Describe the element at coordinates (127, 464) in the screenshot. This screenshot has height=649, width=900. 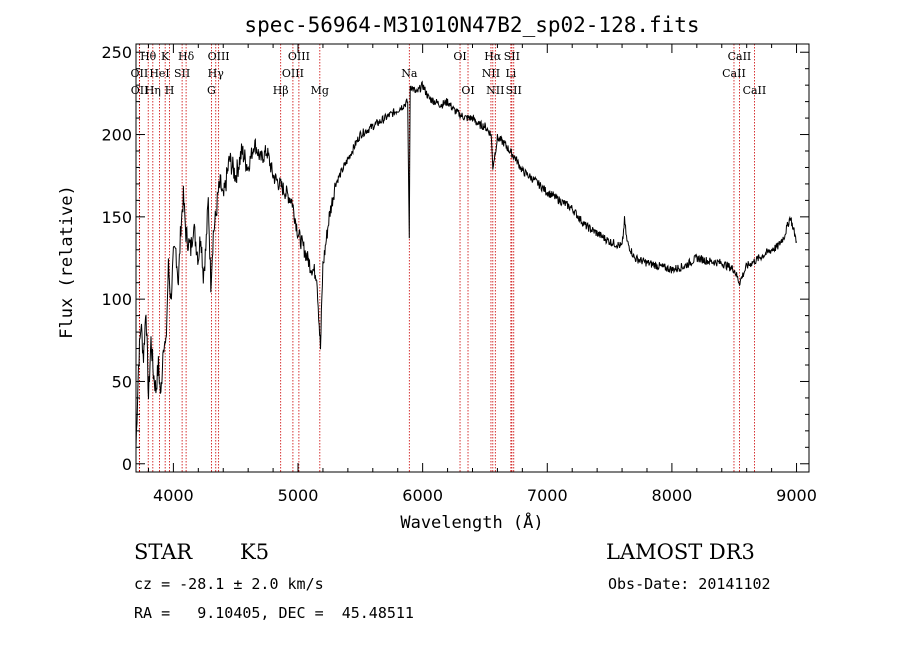
I see `y-tick-label: 0` at that location.